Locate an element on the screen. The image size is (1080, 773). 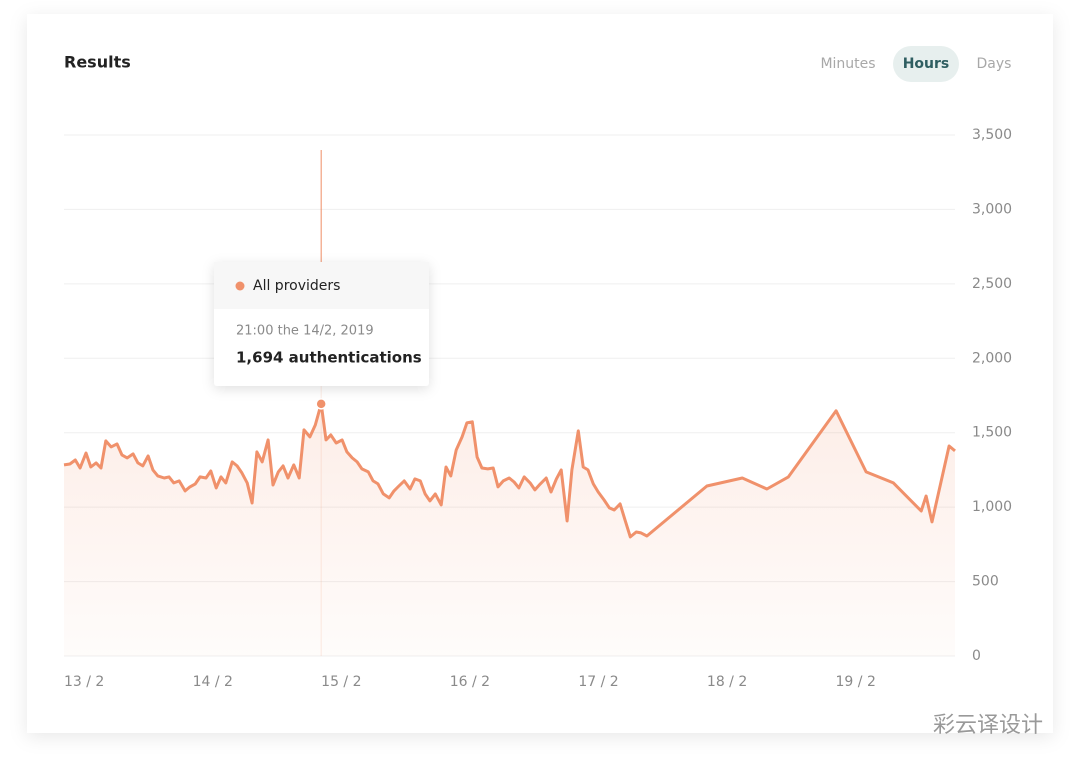
legend-label: All providers is located at coordinates (296, 286).